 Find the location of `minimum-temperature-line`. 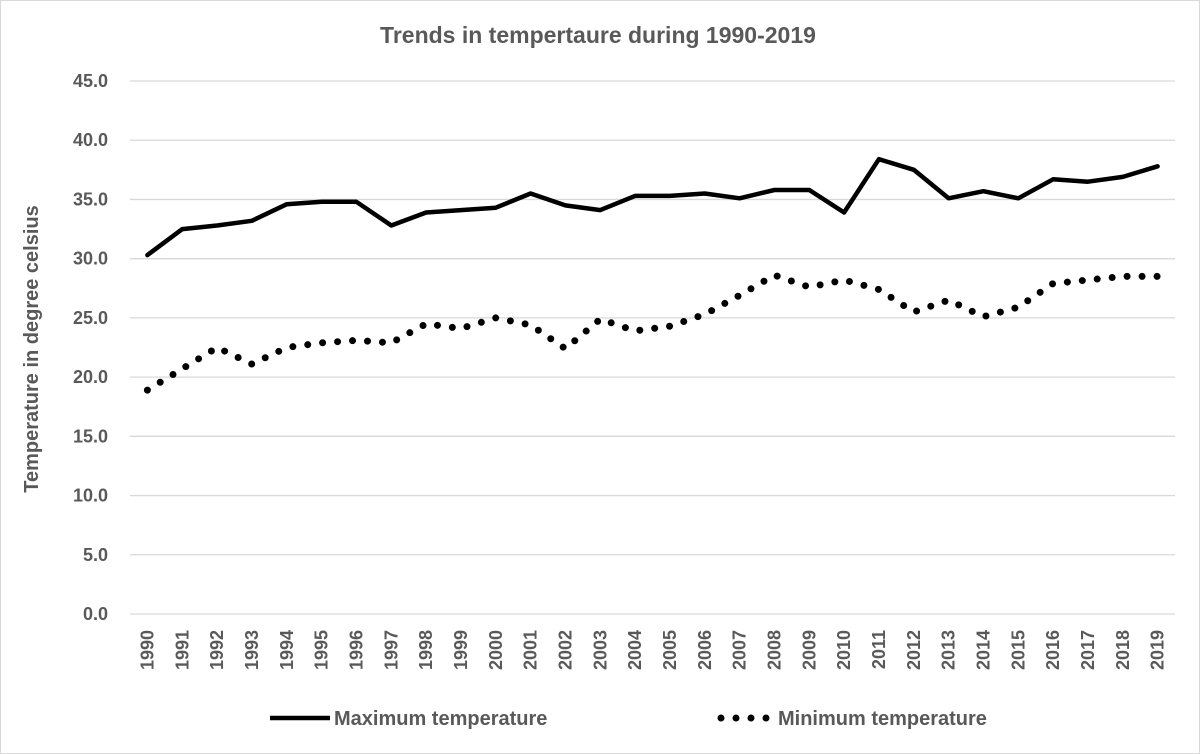

minimum-temperature-line is located at coordinates (652, 332).